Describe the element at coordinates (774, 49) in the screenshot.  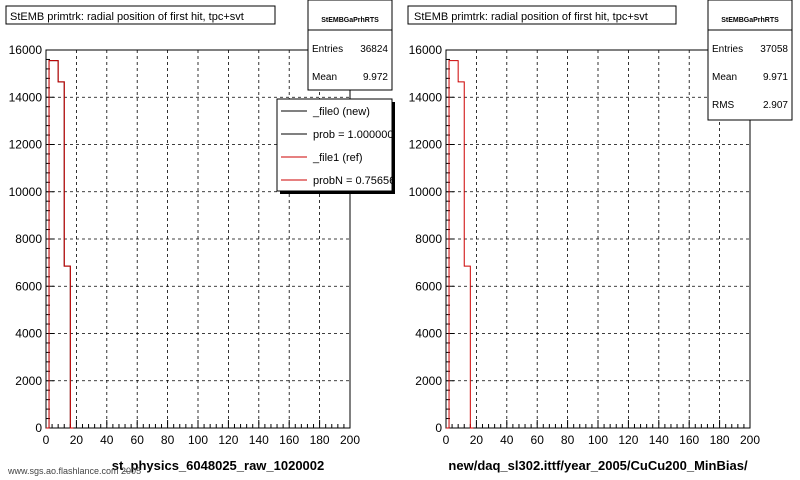
I see `stats-value: 37058` at that location.